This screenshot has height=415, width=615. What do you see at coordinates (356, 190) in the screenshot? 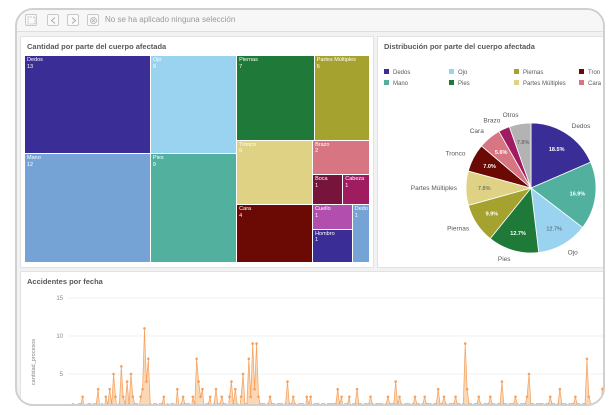
I see `treemap-cell-cabeza: Cabeza 1` at bounding box center [356, 190].